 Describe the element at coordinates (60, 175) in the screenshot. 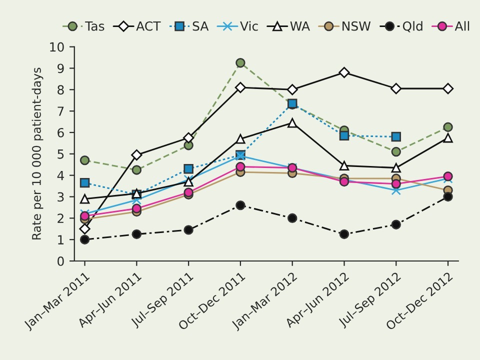

I see `y-tick-label: 4` at that location.